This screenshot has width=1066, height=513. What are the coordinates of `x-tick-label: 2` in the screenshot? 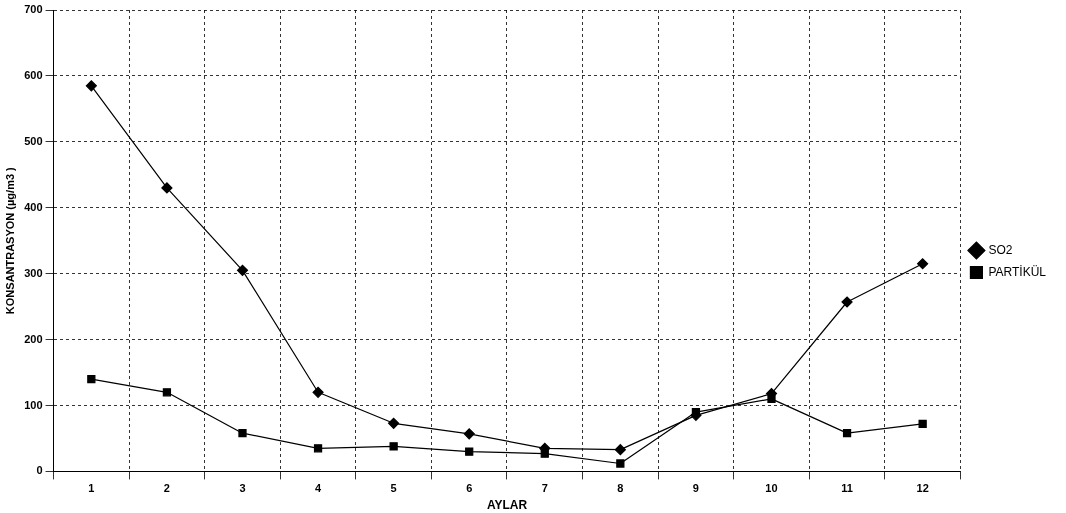 It's located at (166, 488).